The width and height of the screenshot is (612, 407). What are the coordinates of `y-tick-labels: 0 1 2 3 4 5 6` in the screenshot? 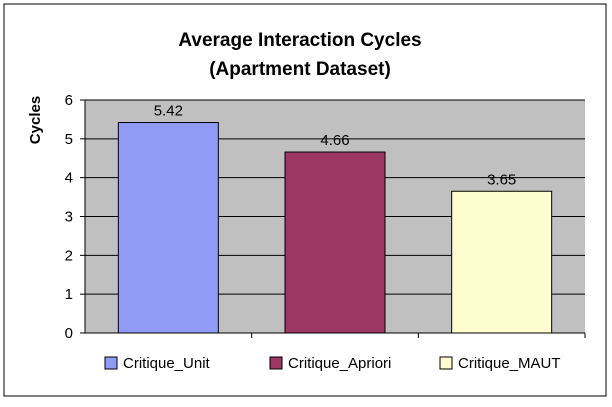 It's located at (69, 217).